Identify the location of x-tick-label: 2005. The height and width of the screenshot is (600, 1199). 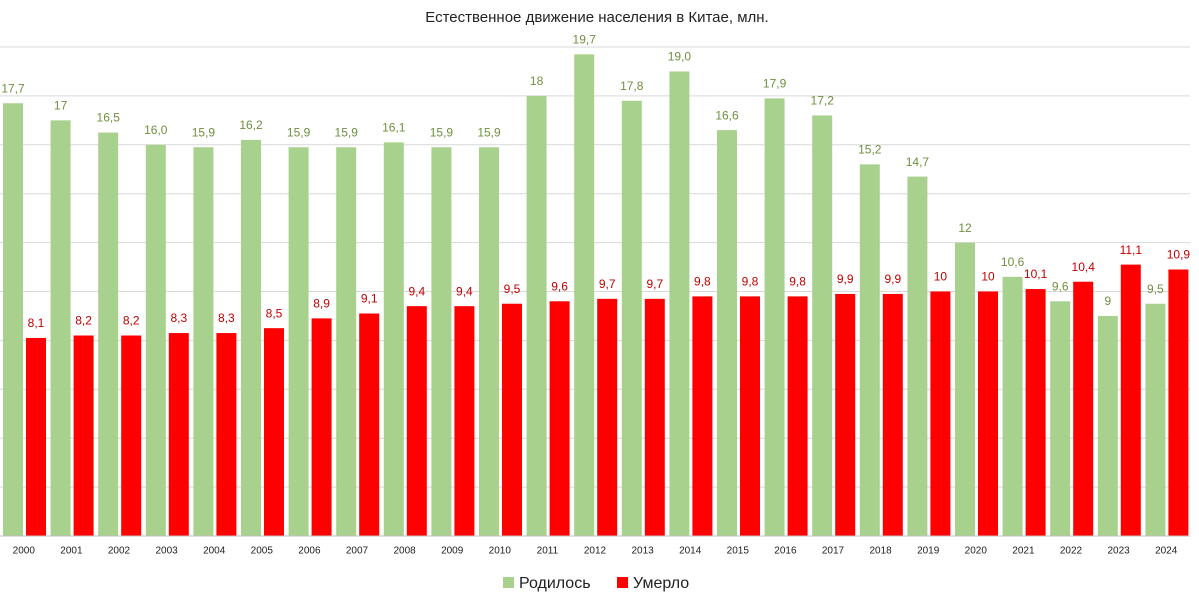
(262, 551).